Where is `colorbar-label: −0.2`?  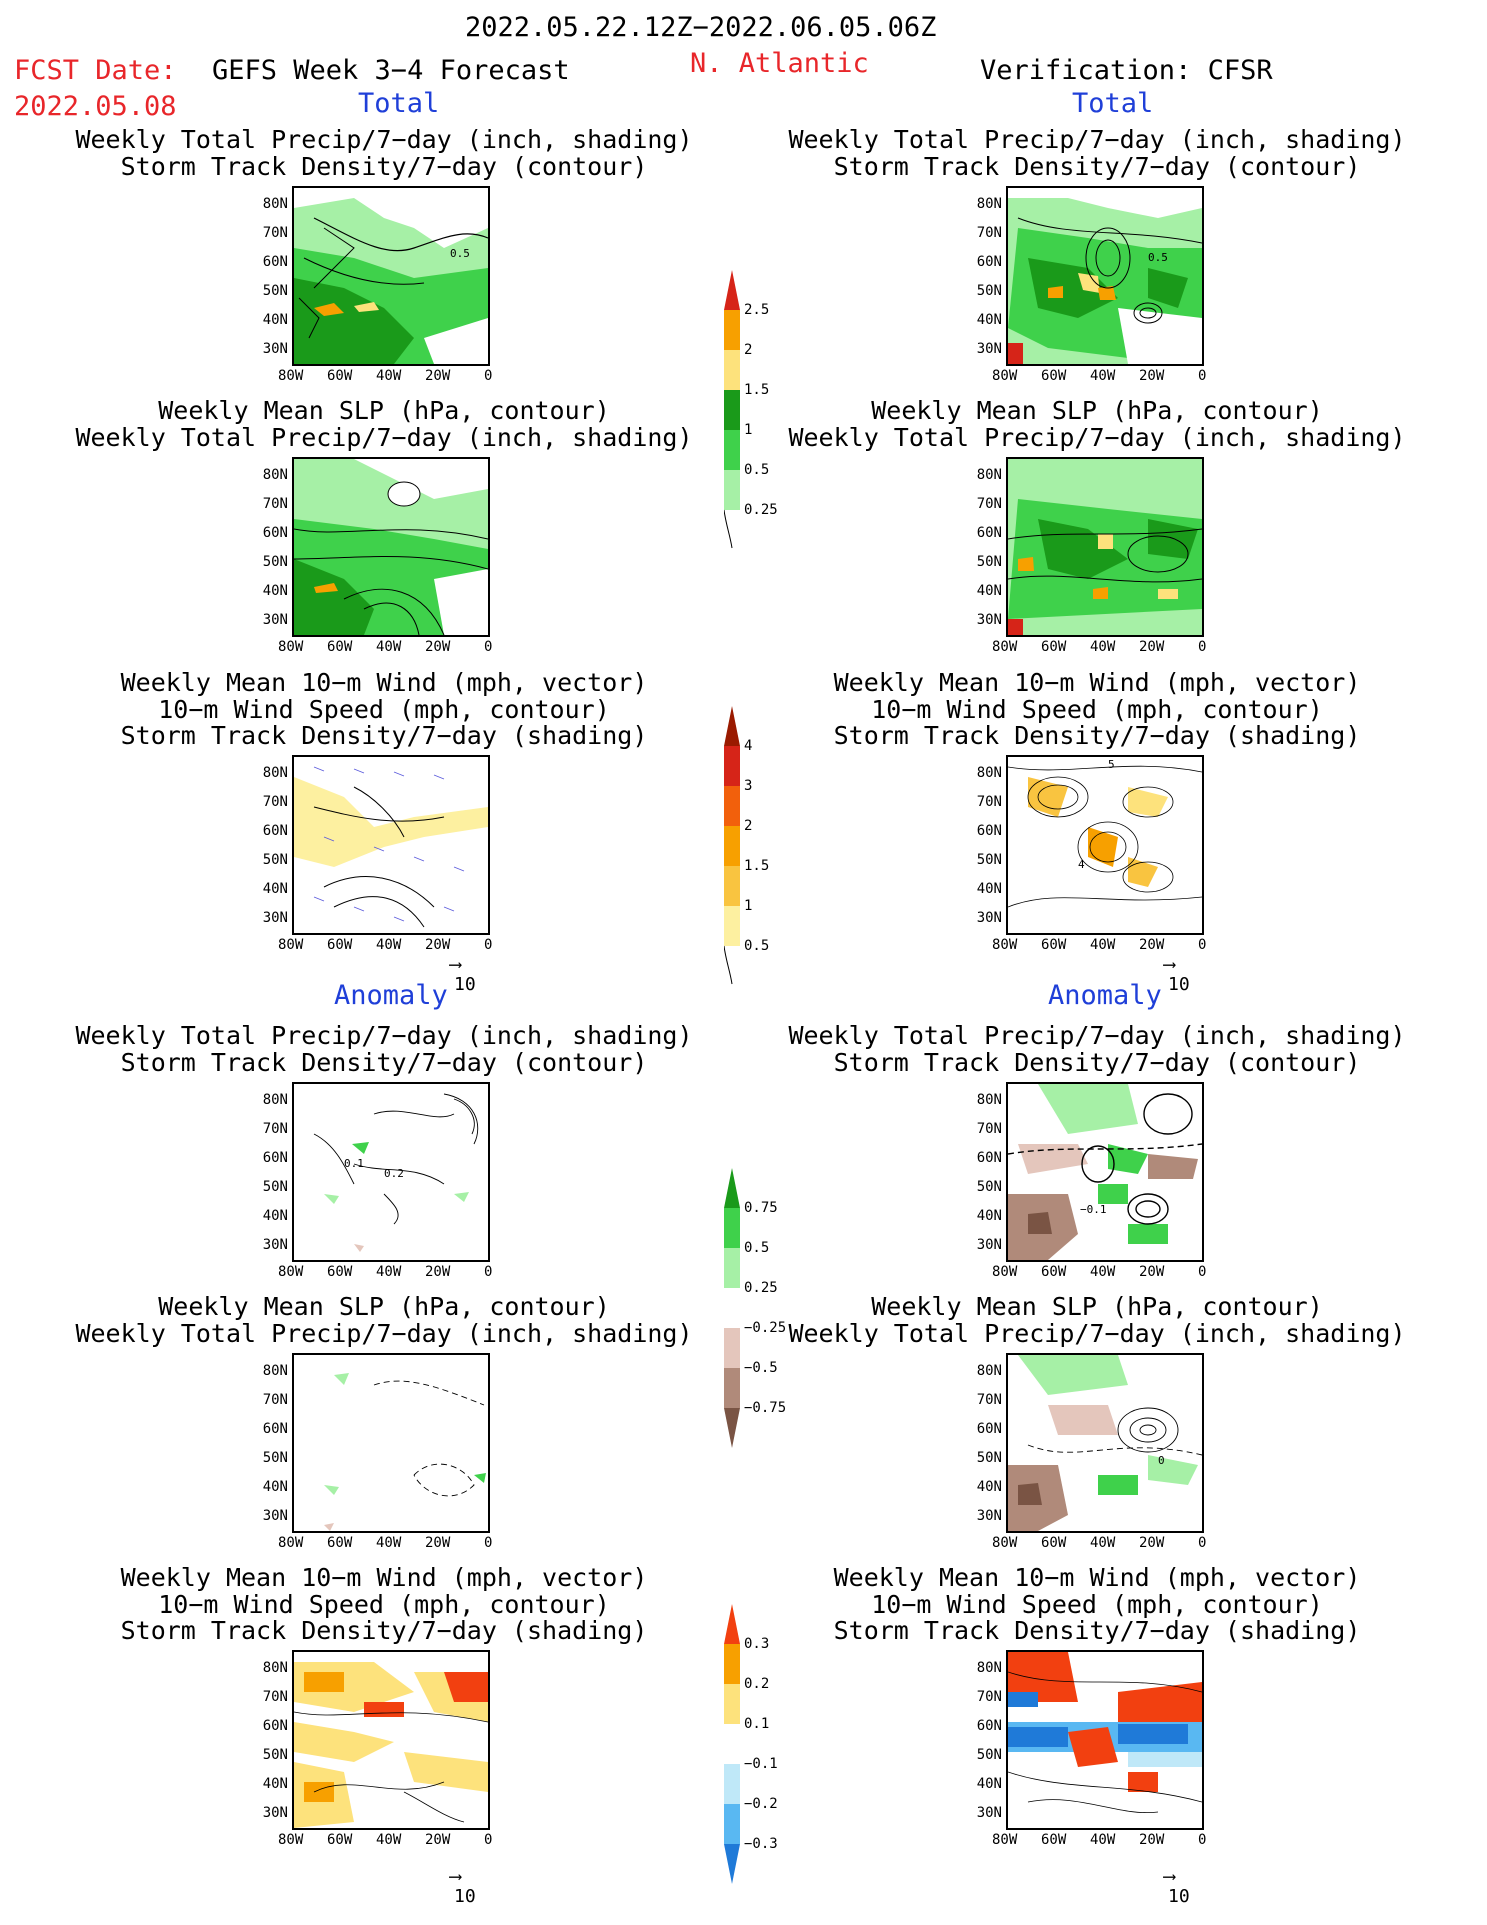 colorbar-label: −0.2 is located at coordinates (761, 1804).